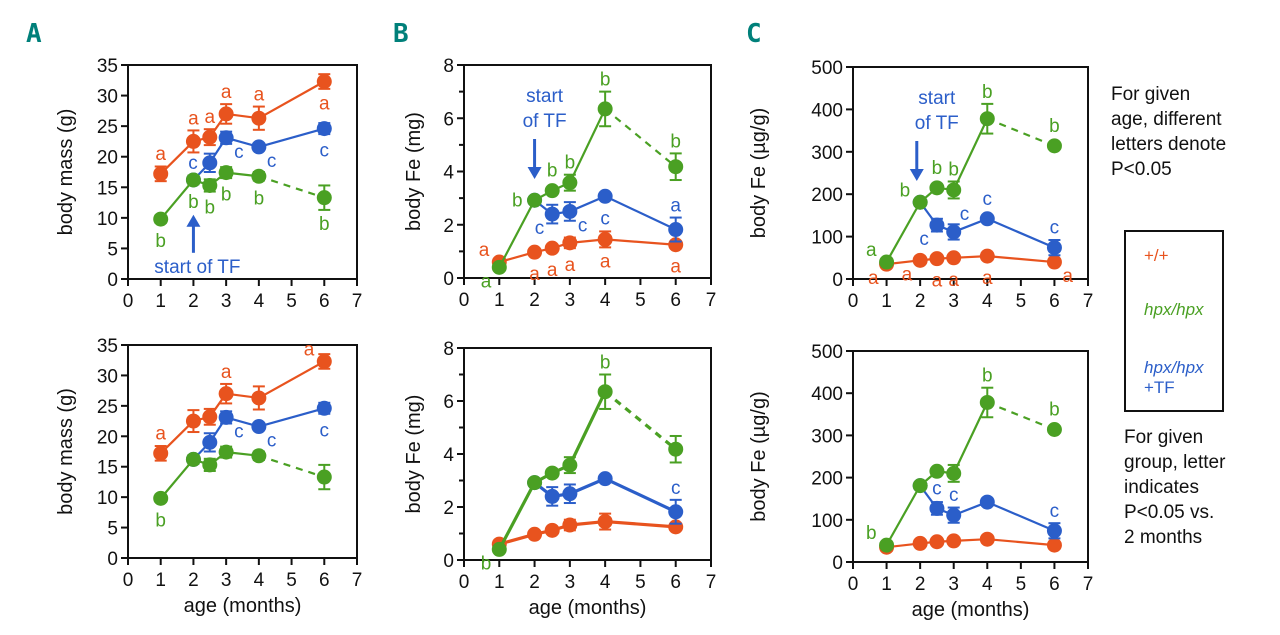  What do you see at coordinates (545, 96) in the screenshot?
I see `annotation-text: start` at bounding box center [545, 96].